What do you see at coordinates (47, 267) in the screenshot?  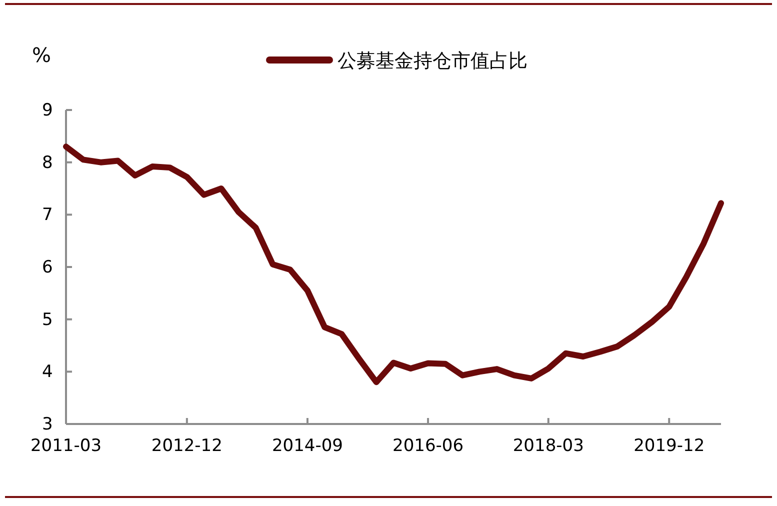 I see `y-tick-label: 6` at bounding box center [47, 267].